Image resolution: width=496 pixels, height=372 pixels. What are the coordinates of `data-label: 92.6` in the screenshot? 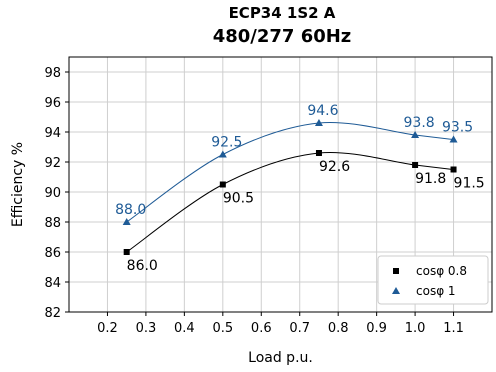 It's located at (334, 167).